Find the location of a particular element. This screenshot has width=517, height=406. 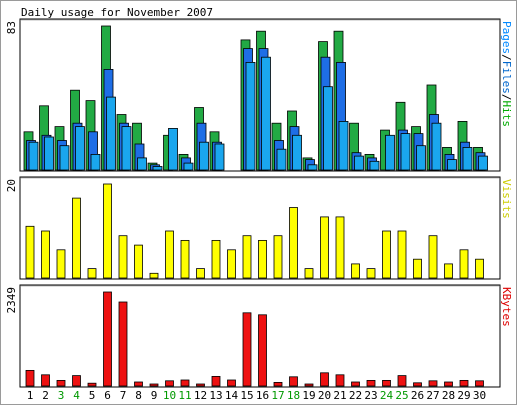

pages-files-hits-side-label-part-2: Files is located at coordinates (506, 77).